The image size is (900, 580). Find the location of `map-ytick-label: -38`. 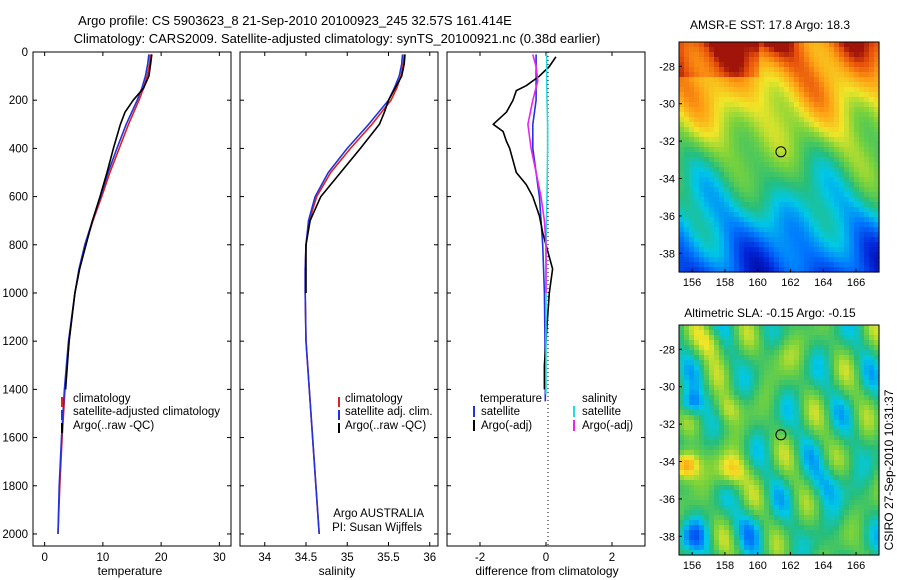

map-ytick-label: -38 is located at coordinates (667, 254).